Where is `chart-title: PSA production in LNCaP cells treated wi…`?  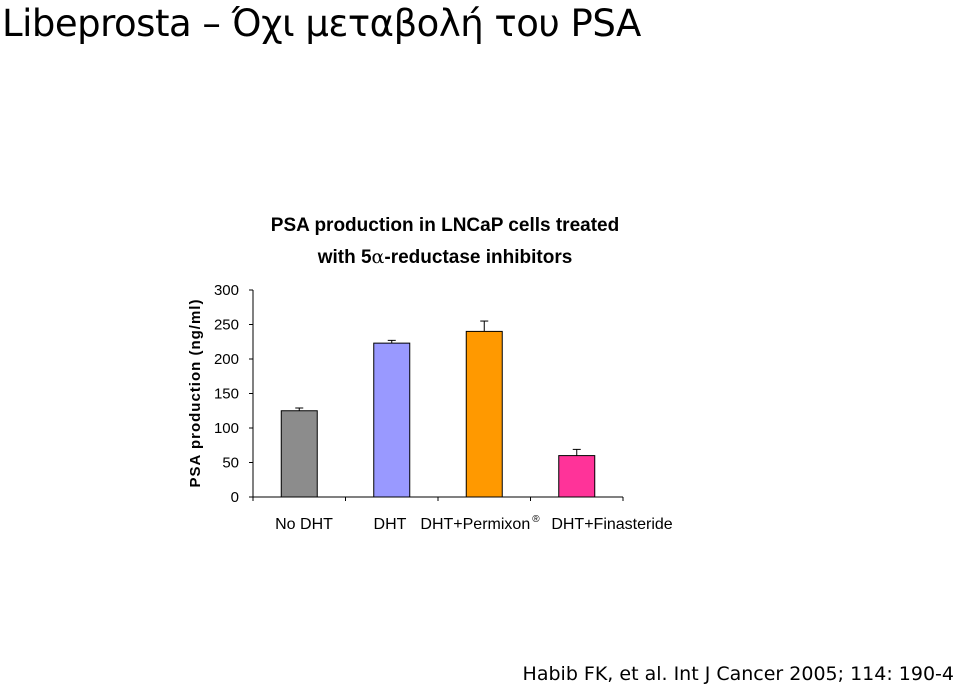
chart-title: PSA production in LNCaP cells treated wi… is located at coordinates (445, 241).